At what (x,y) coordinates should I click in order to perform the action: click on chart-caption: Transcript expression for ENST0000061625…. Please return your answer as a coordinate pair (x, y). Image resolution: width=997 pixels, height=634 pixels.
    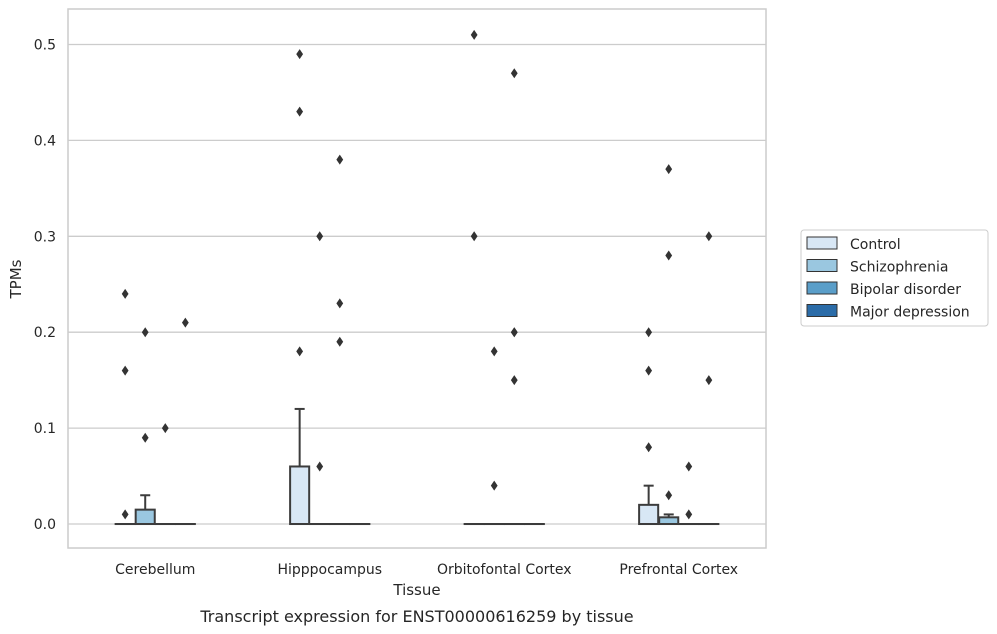
    Looking at the image, I should click on (416, 616).